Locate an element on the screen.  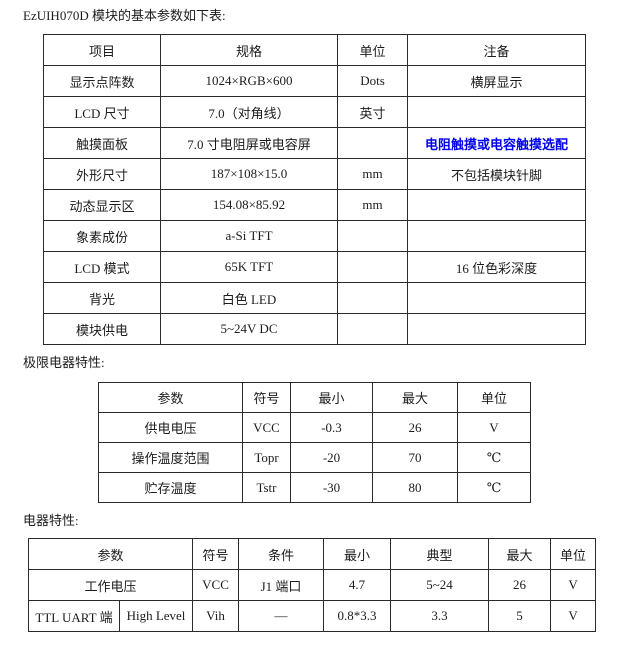
table-cell: 英寸 is located at coordinates (372, 112).